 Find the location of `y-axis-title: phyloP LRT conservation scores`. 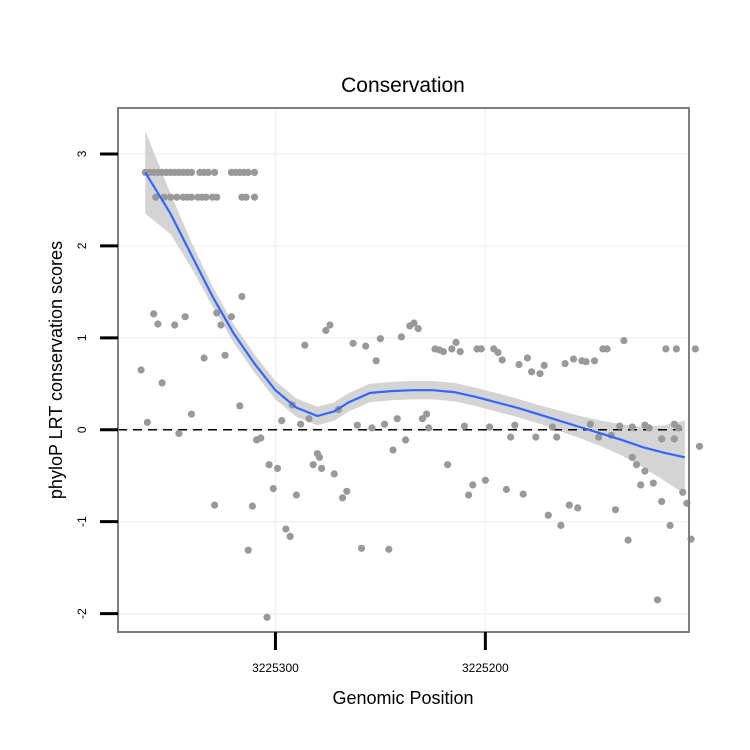

y-axis-title: phyloP LRT conservation scores is located at coordinates (56, 370).